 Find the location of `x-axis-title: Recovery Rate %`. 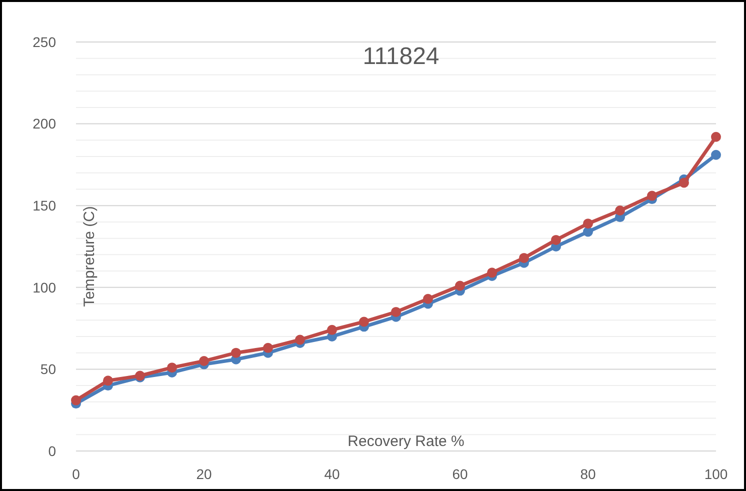

x-axis-title: Recovery Rate % is located at coordinates (406, 441).